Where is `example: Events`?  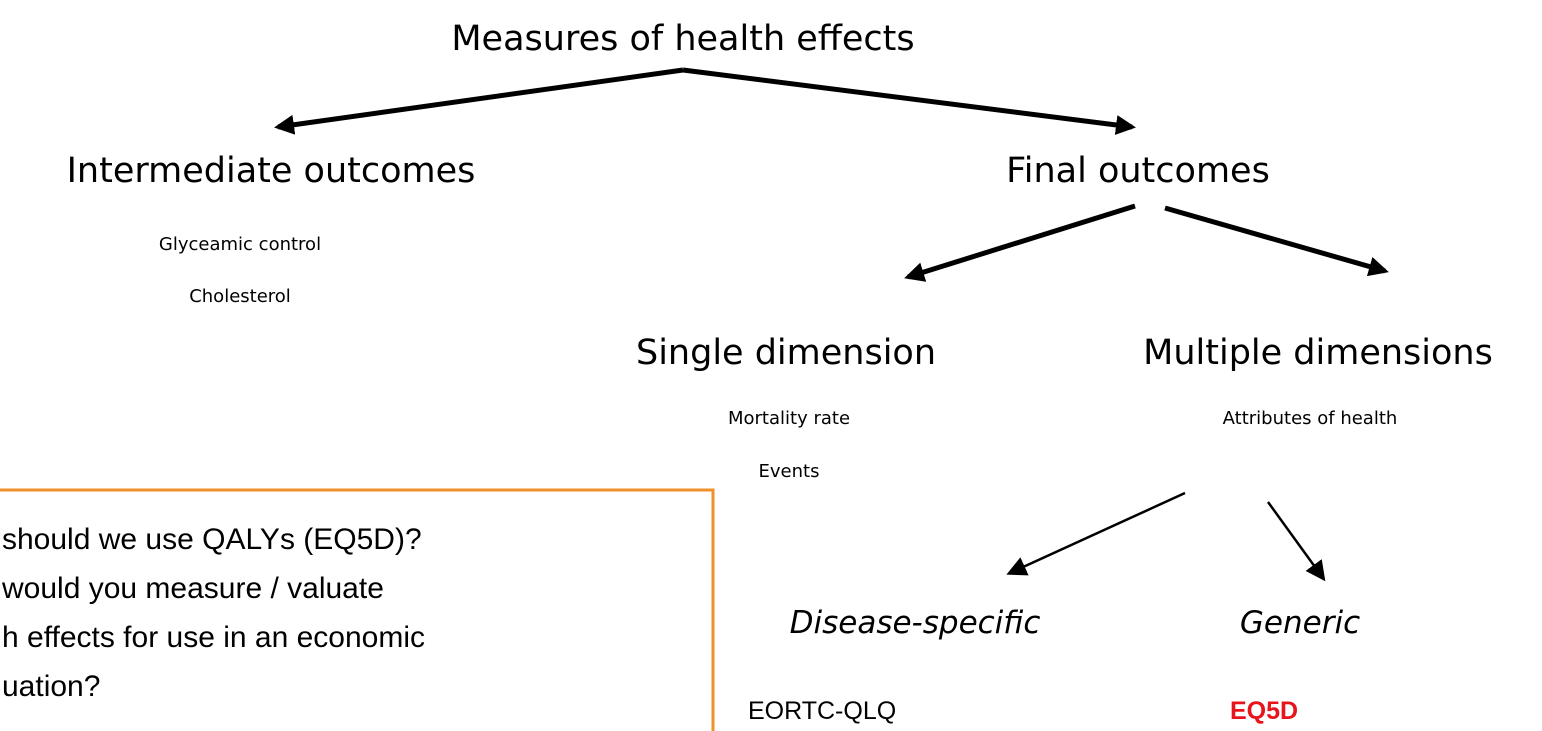
example: Events is located at coordinates (789, 471).